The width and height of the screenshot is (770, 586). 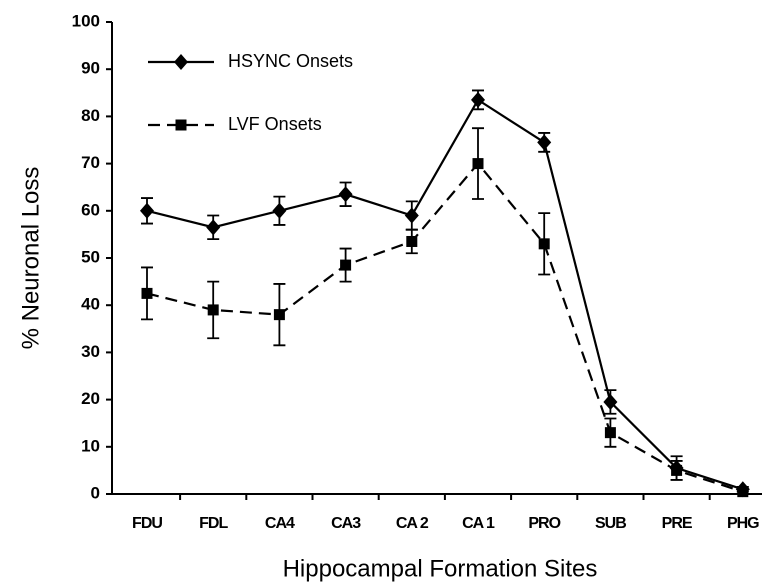 What do you see at coordinates (213, 523) in the screenshot?
I see `x-tick-label: FDL` at bounding box center [213, 523].